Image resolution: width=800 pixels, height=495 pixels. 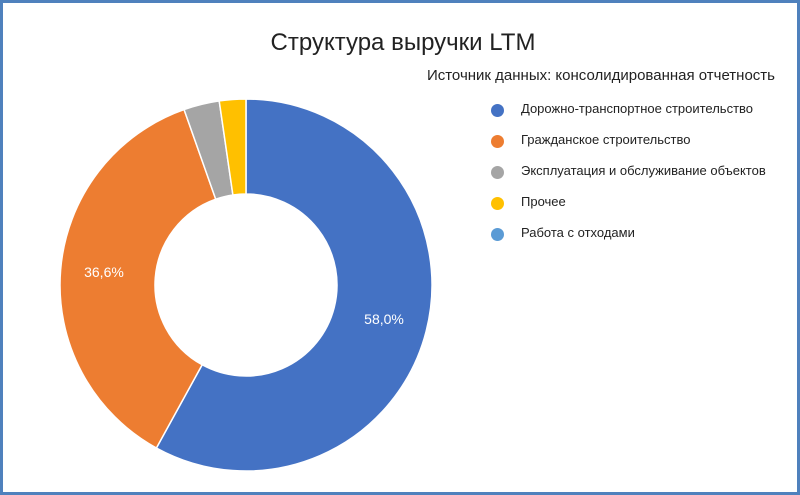 What do you see at coordinates (403, 42) in the screenshot?
I see `chart-title: Структура выручки LTM` at bounding box center [403, 42].